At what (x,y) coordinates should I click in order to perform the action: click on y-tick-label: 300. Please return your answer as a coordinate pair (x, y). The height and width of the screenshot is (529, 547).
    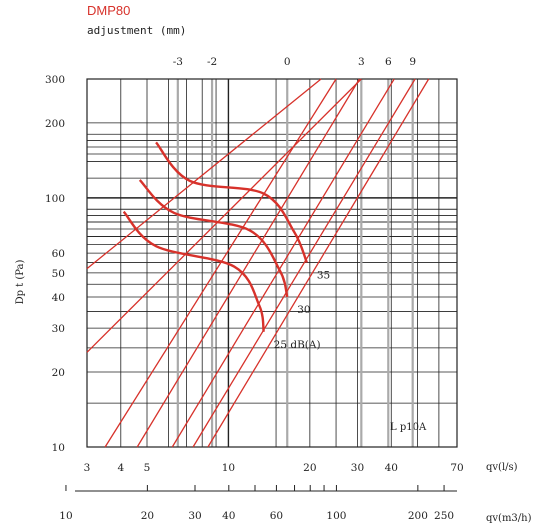
    Looking at the image, I should click on (55, 80).